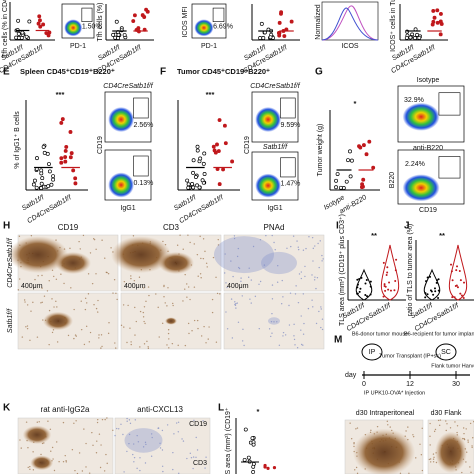  Describe the element at coordinates (456, 384) in the screenshot. I see `label: 30` at that location.